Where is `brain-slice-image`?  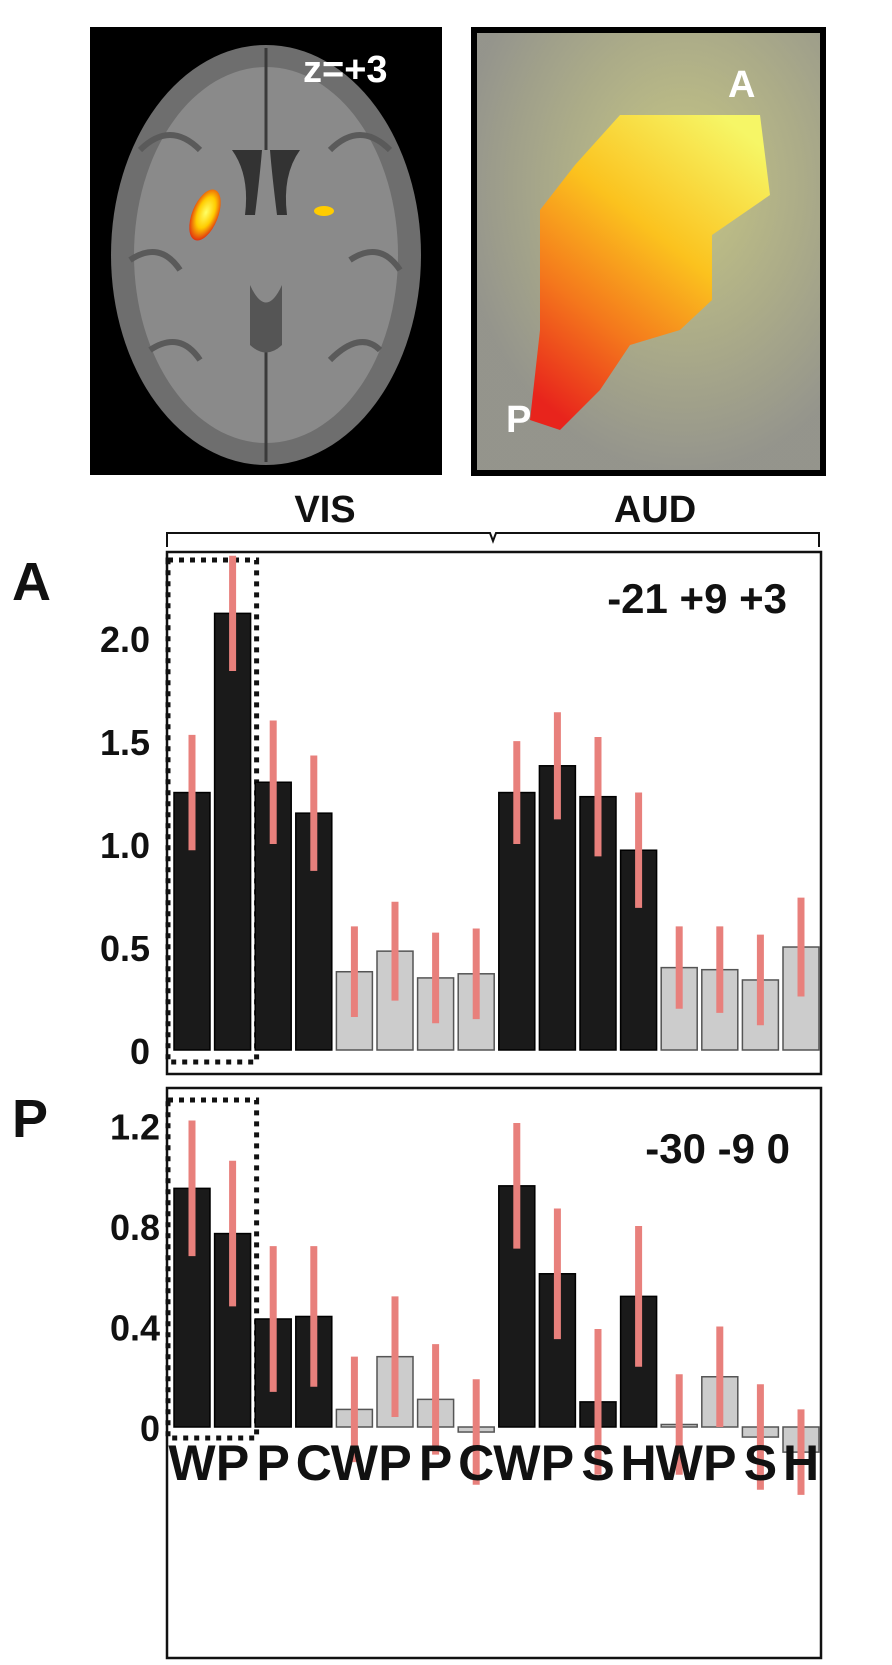
brain-slice-image is located at coordinates (266, 251).